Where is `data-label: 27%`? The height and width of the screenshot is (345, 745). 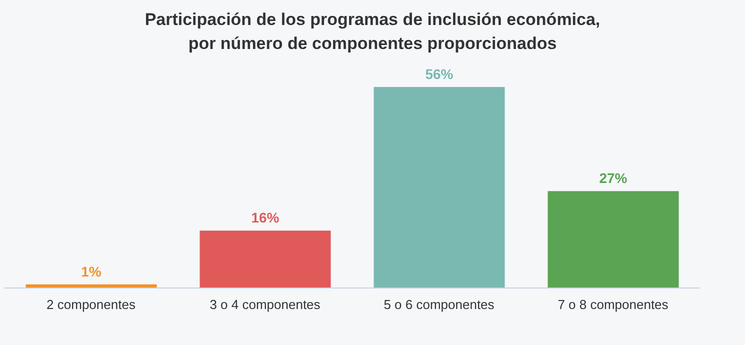 data-label: 27% is located at coordinates (613, 178).